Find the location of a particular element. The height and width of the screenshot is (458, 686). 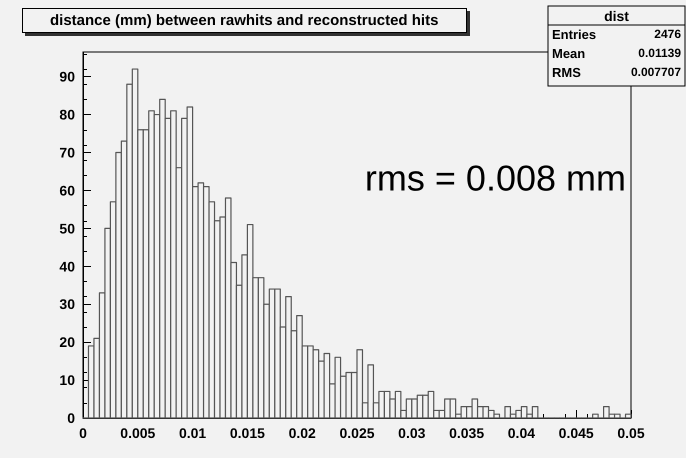

y-tick-label: 20 is located at coordinates (67, 342).